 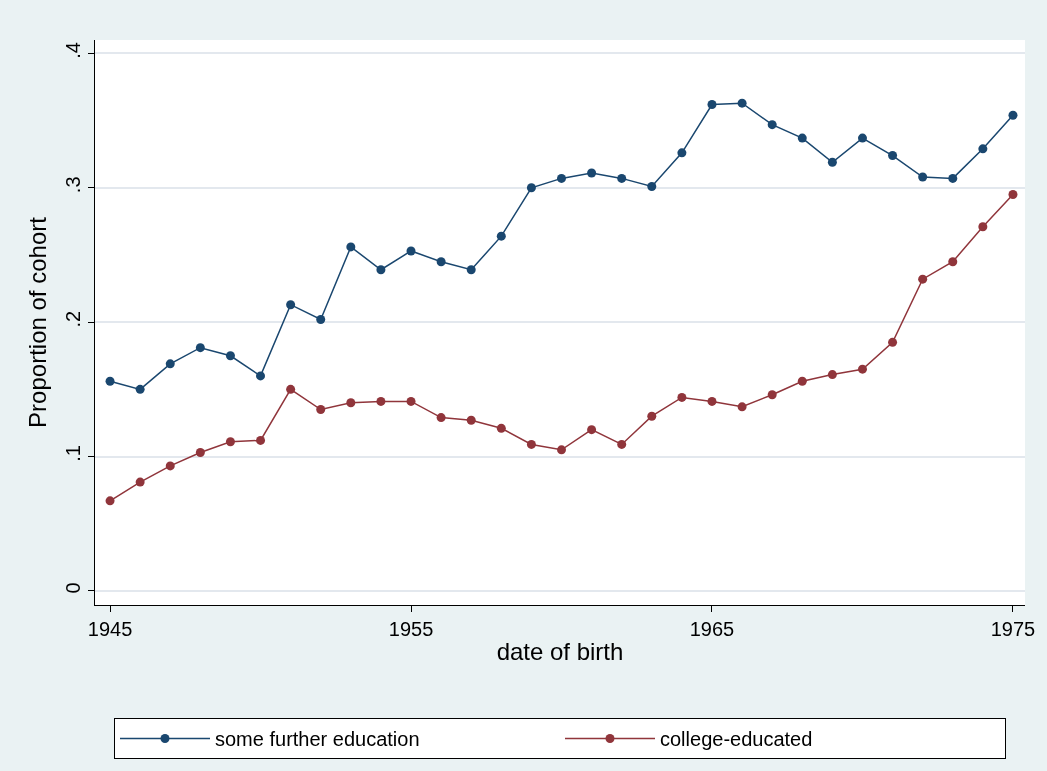 What do you see at coordinates (712, 629) in the screenshot?
I see `x-tick-label: 1965` at bounding box center [712, 629].